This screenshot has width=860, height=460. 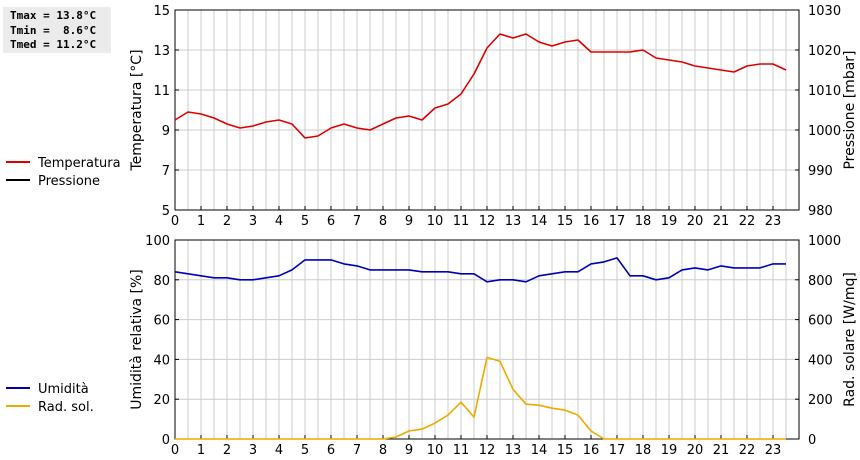 What do you see at coordinates (161, 11) in the screenshot?
I see `panel1-y-tick-label: 15` at bounding box center [161, 11].